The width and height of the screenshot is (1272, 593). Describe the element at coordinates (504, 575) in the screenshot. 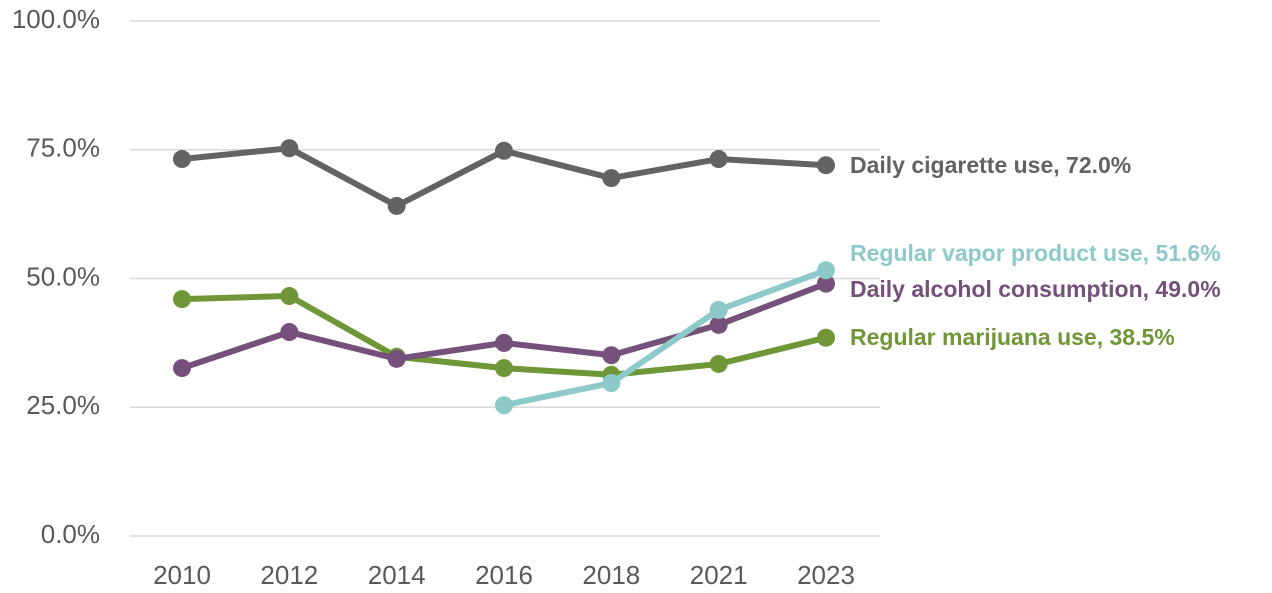

I see `x-tick-label: 2016` at that location.